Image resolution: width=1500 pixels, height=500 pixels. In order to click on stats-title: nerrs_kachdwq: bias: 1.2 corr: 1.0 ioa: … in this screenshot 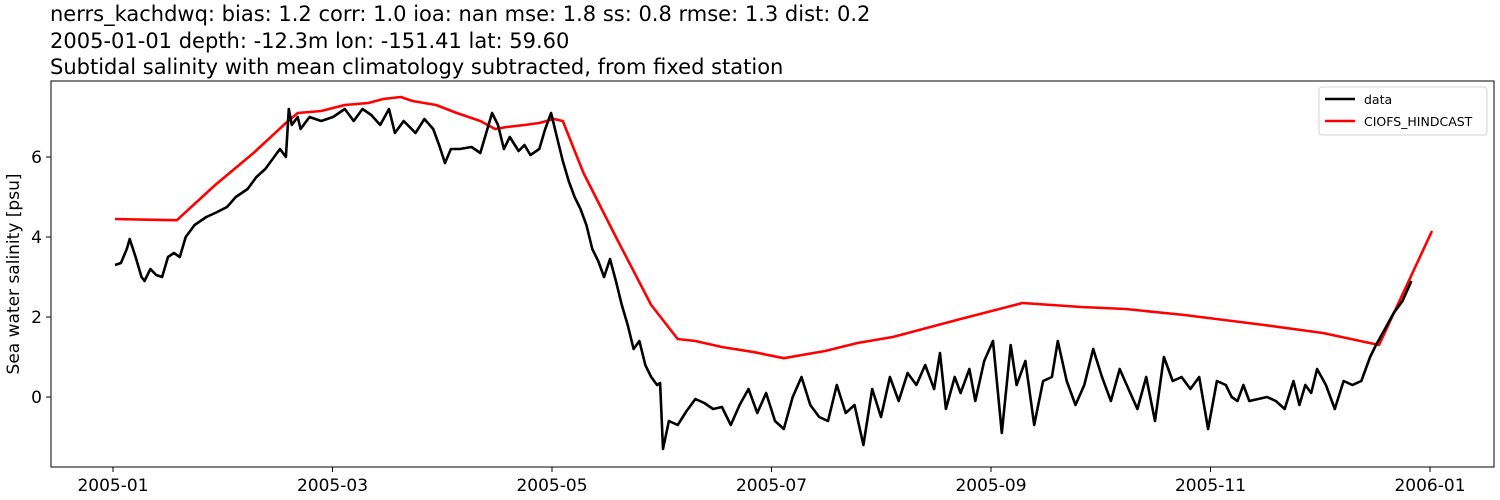, I will do `click(460, 14)`.